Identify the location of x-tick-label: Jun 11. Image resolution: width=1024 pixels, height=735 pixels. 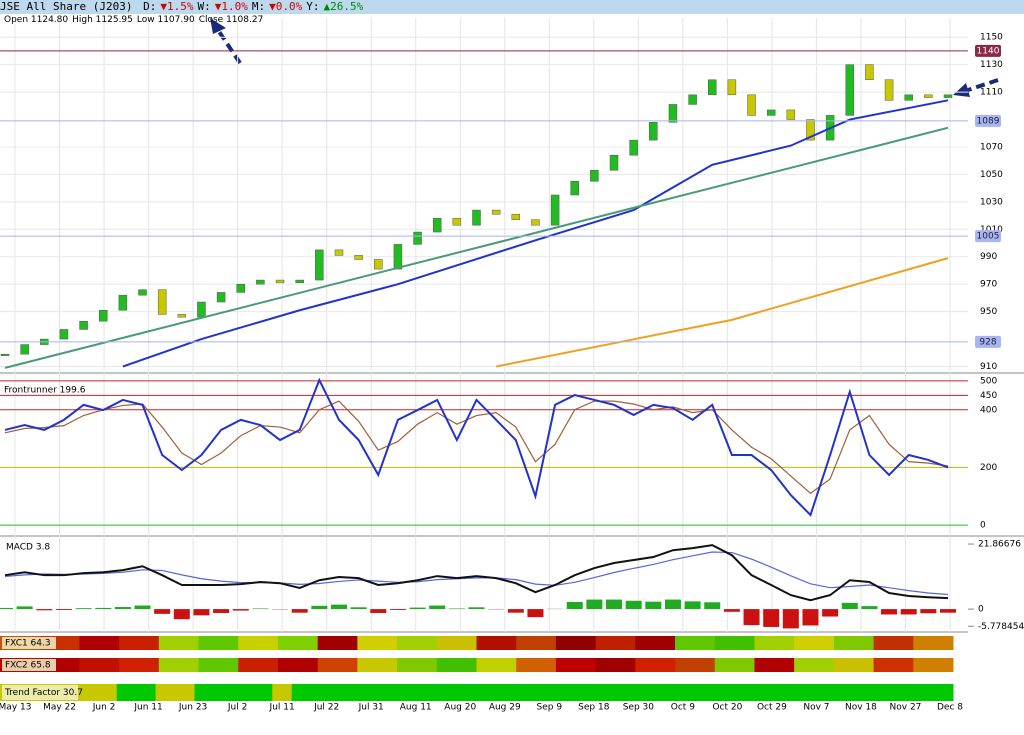
(147, 708).